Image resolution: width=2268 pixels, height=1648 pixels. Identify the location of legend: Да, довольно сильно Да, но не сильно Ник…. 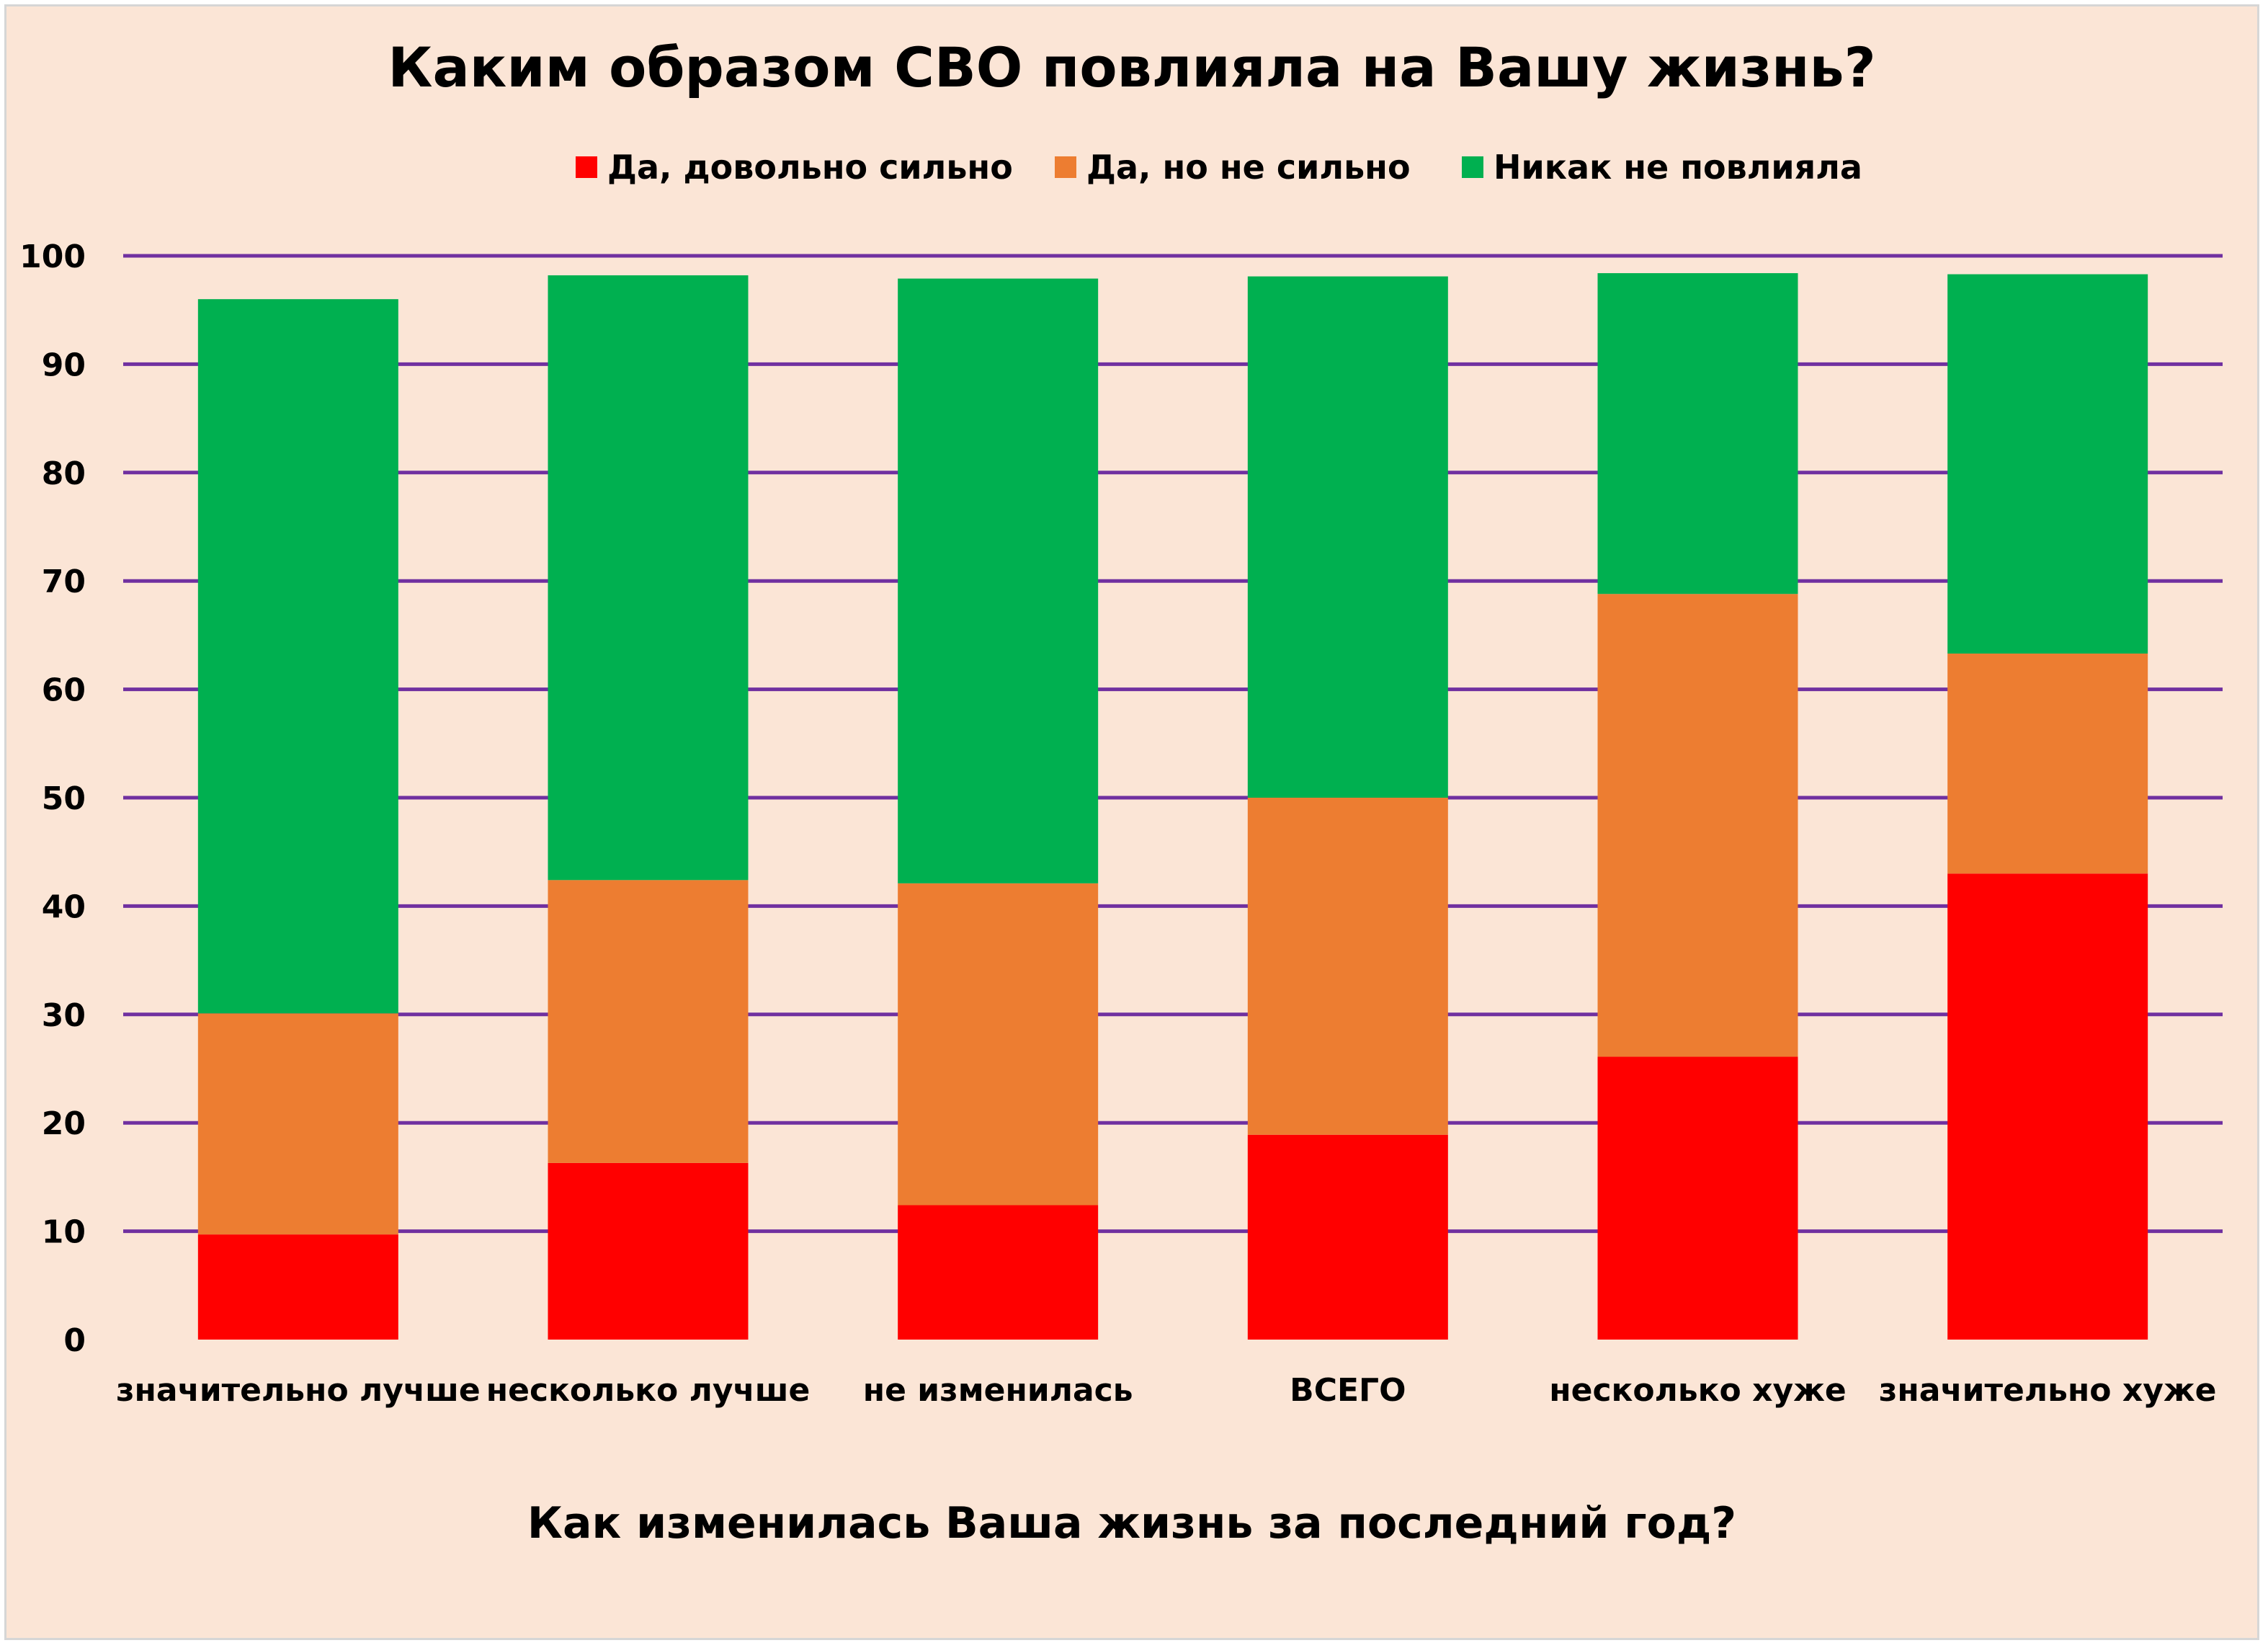
(1131, 167).